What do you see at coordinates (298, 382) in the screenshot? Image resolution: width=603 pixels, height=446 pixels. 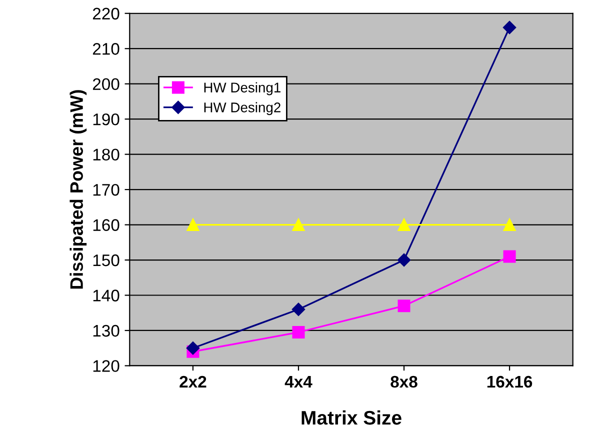 I see `x-tick-label: 4x4` at bounding box center [298, 382].